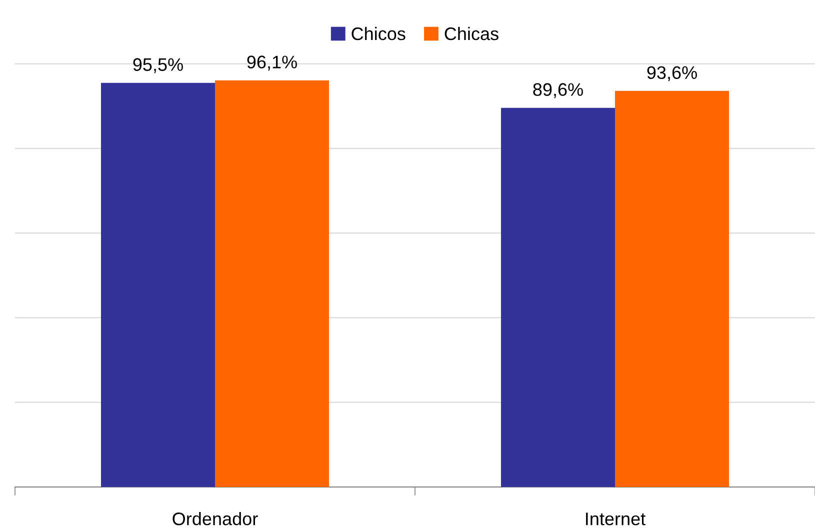 The width and height of the screenshot is (815, 530). What do you see at coordinates (215, 519) in the screenshot?
I see `x-tick-label: Ordenador` at bounding box center [215, 519].